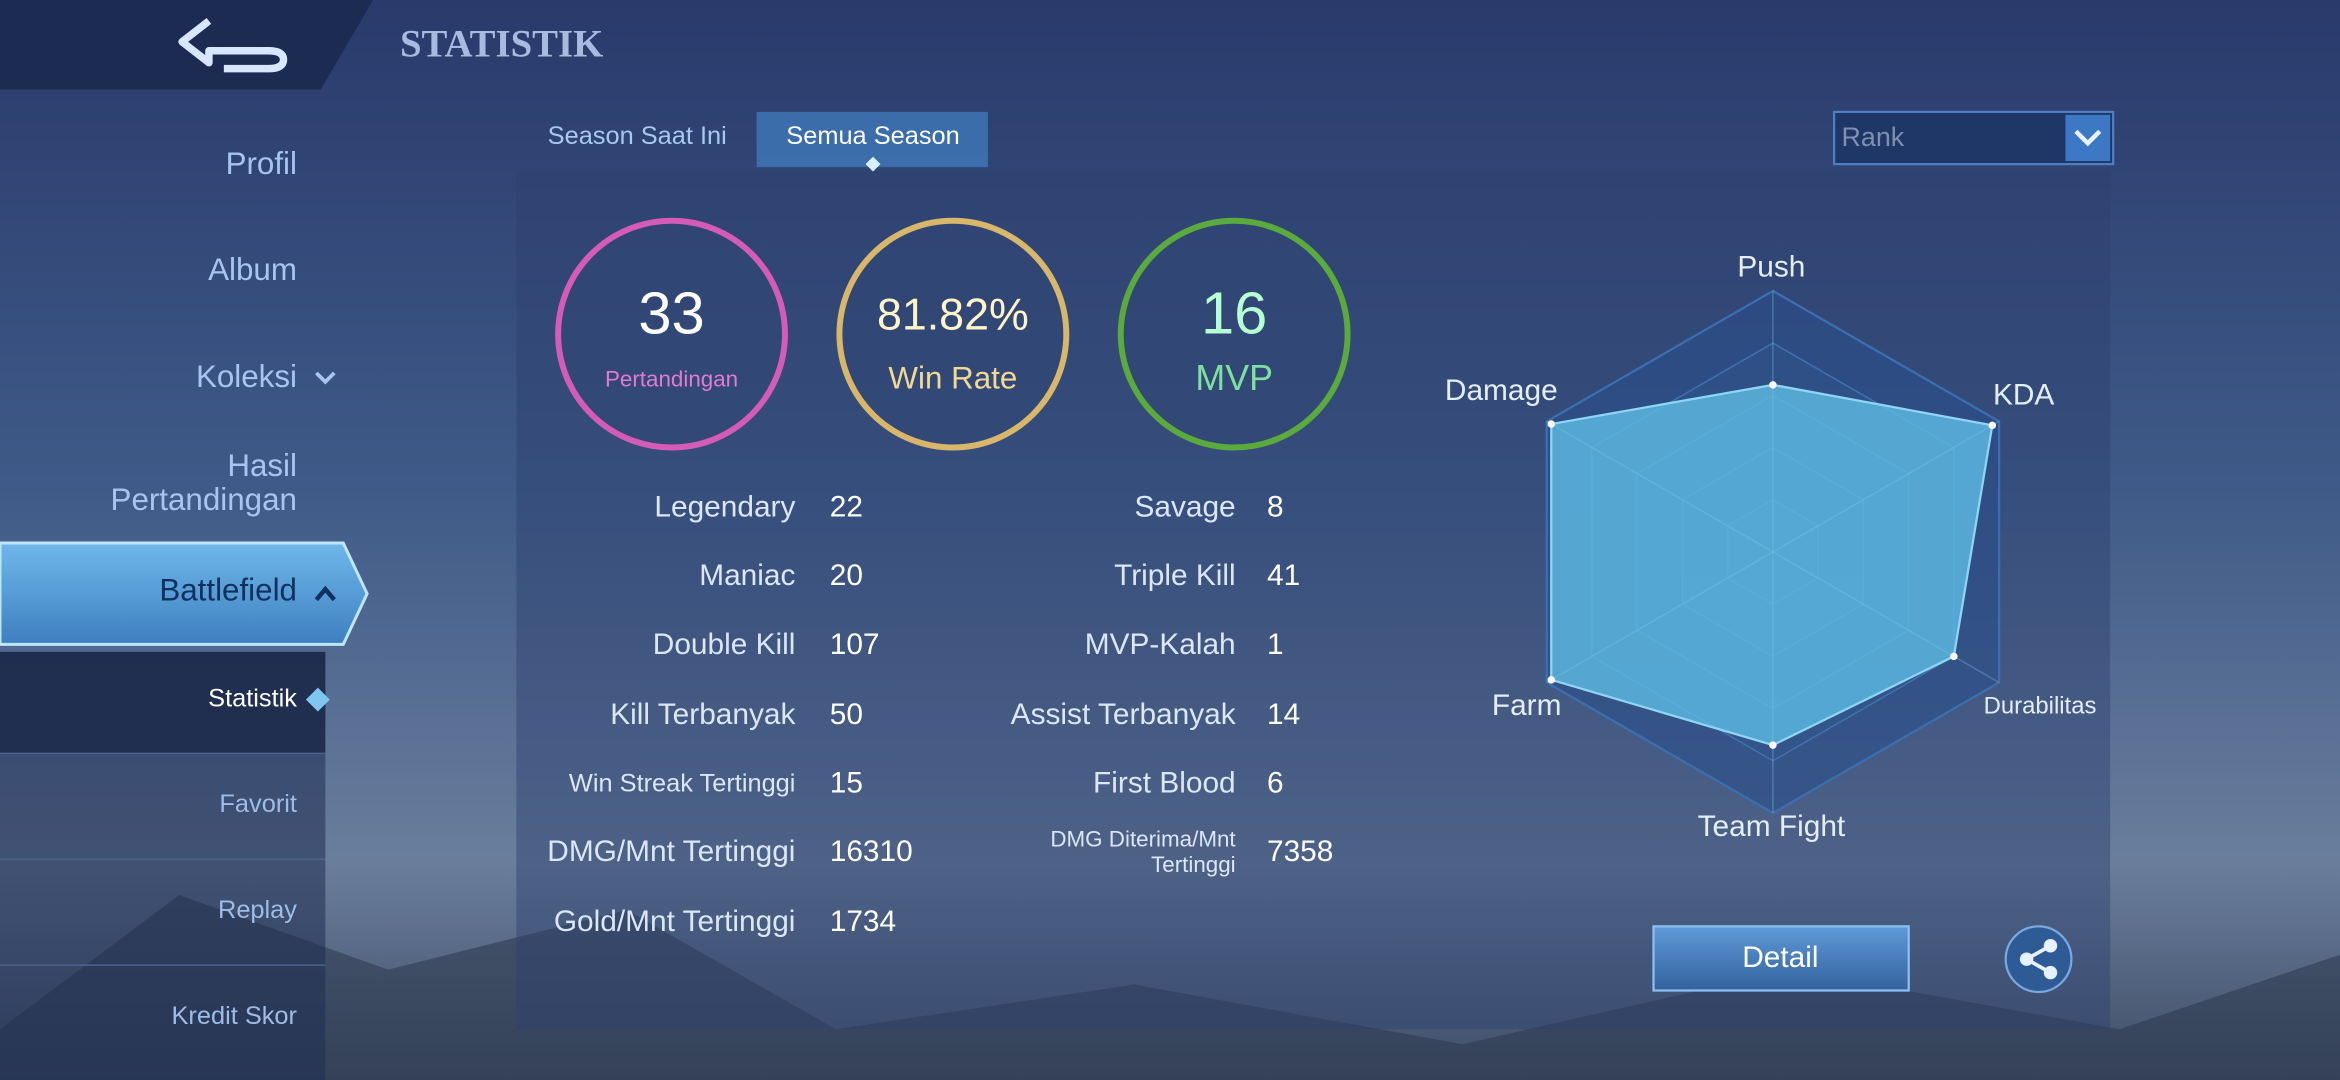  I want to click on stat-value: 14, so click(1283, 714).